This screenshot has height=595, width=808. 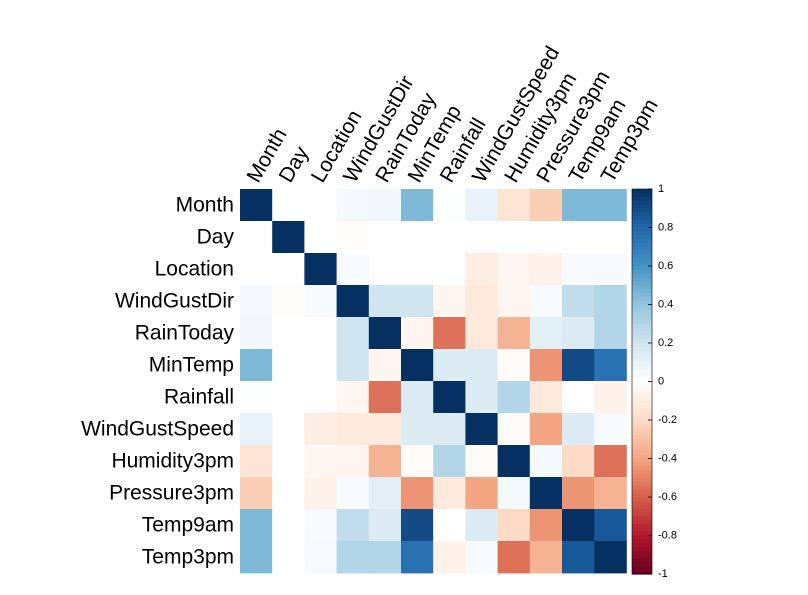 What do you see at coordinates (157, 429) in the screenshot?
I see `row-label: WindGustSpeed` at bounding box center [157, 429].